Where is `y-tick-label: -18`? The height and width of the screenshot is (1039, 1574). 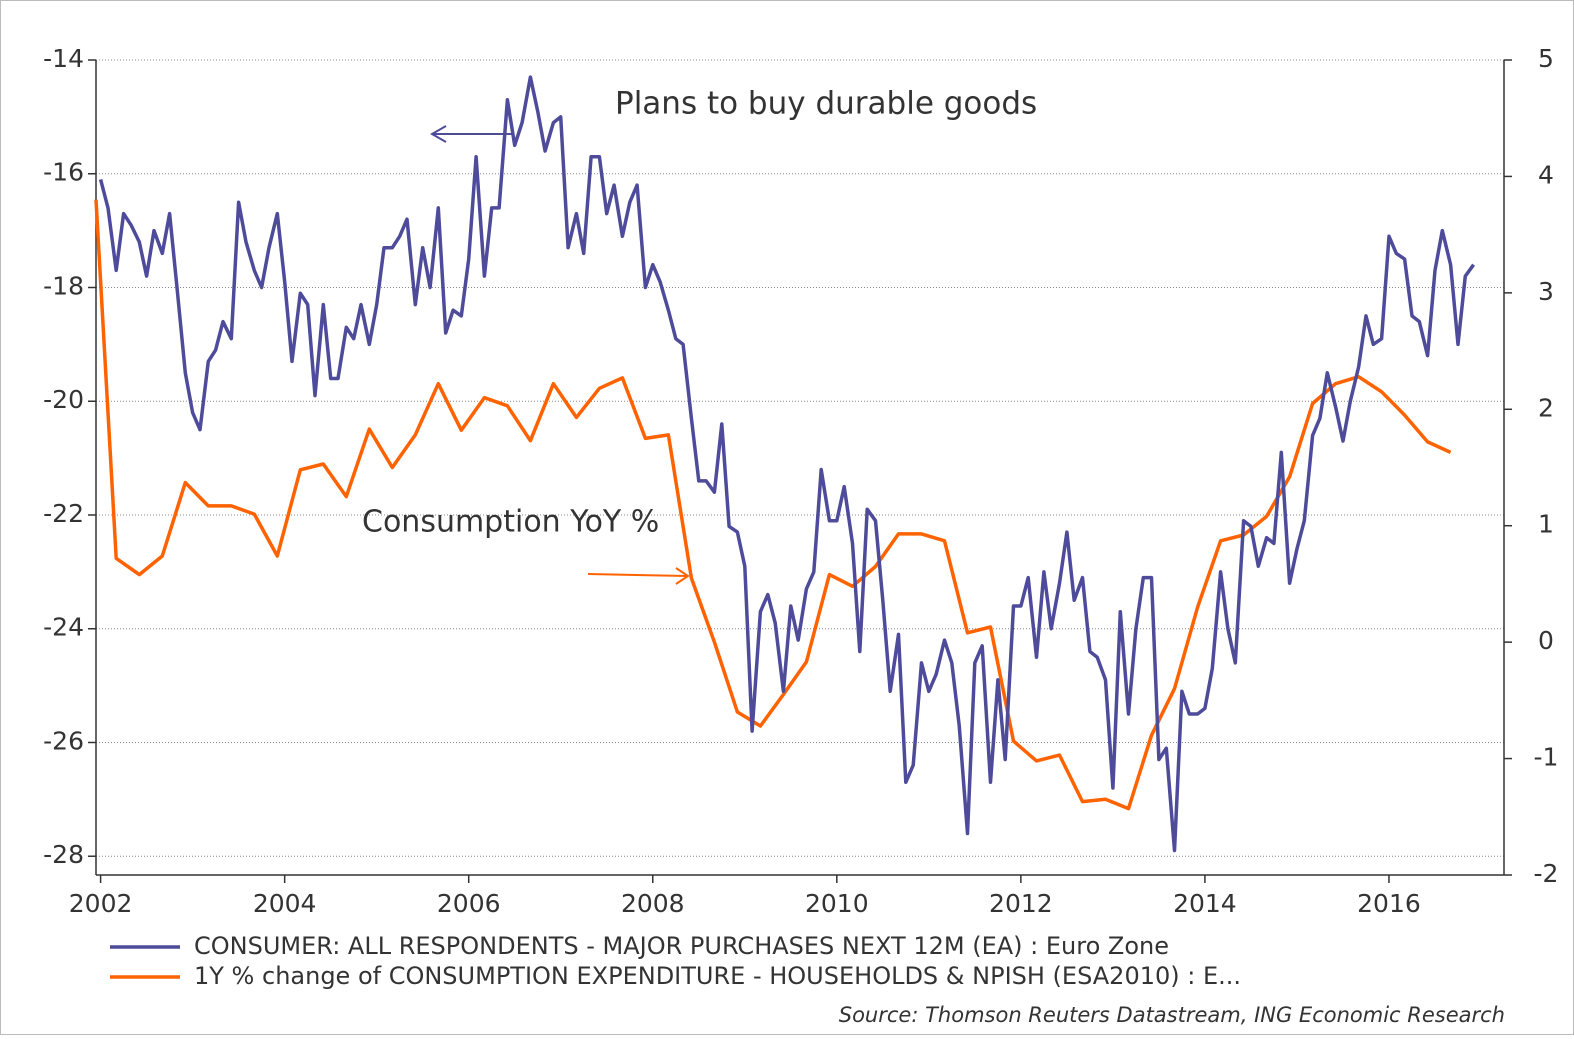
y-tick-label: -18 is located at coordinates (63, 285).